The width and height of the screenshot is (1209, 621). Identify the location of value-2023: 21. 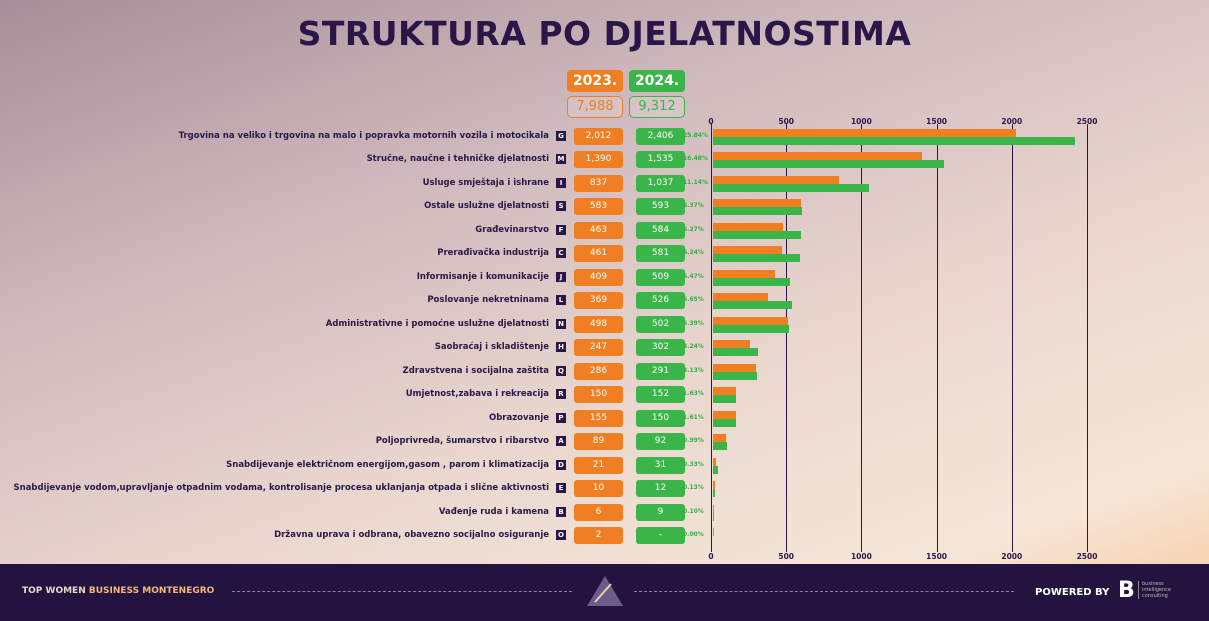
(598, 465).